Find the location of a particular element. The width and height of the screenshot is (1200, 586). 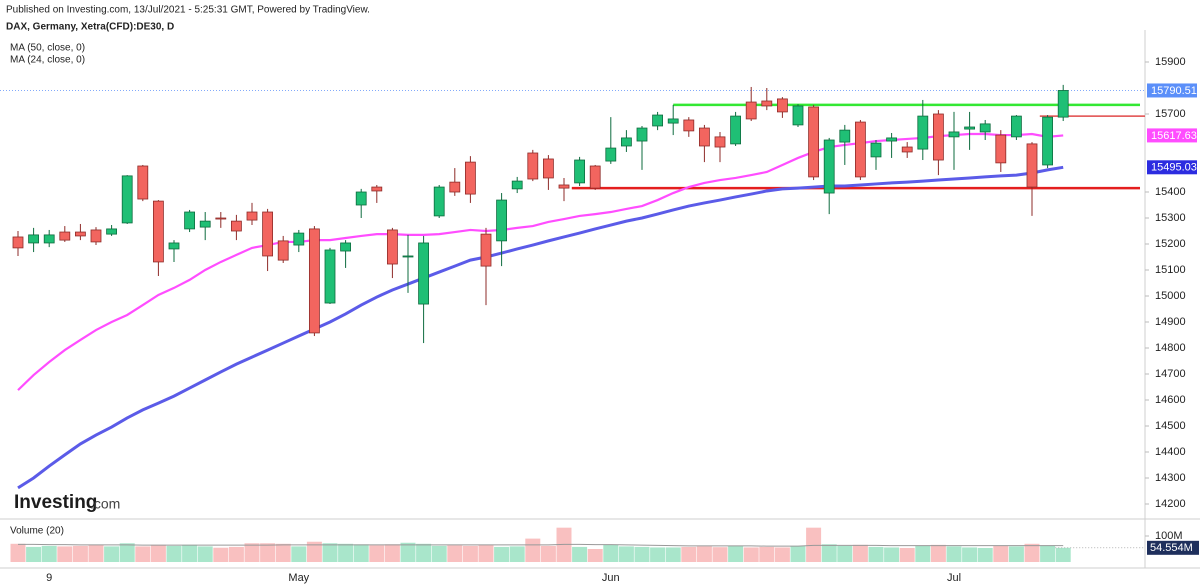

logo: Investing is located at coordinates (55, 502).